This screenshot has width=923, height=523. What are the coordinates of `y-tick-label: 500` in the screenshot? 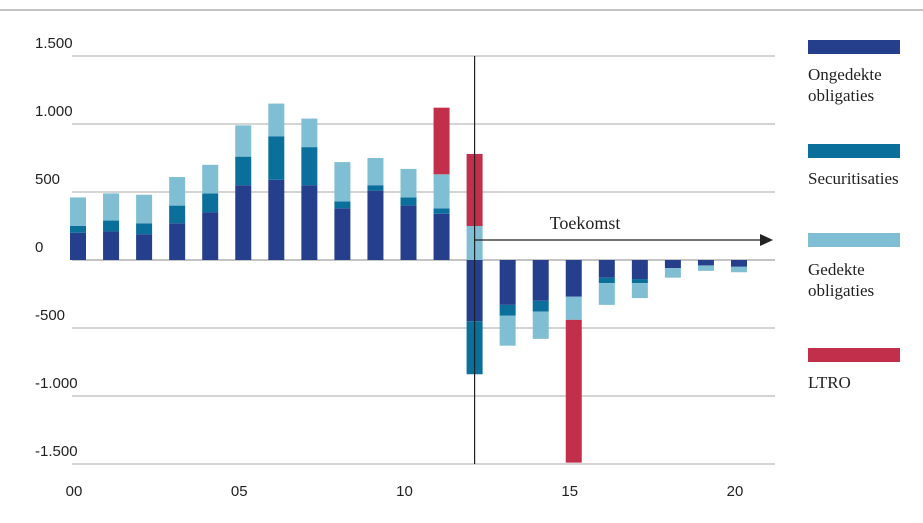 It's located at (47, 179).